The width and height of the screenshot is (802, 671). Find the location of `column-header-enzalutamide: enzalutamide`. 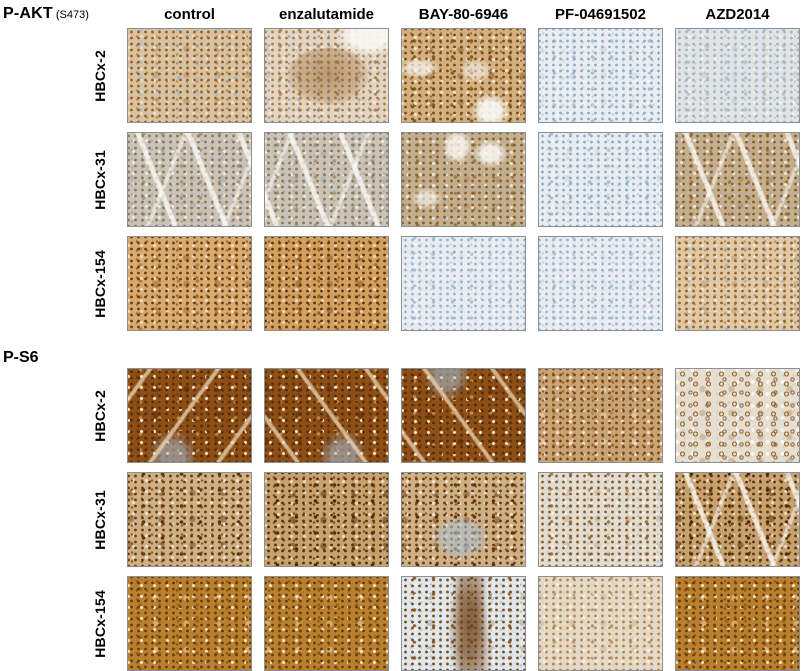

column-header-enzalutamide: enzalutamide is located at coordinates (326, 14).